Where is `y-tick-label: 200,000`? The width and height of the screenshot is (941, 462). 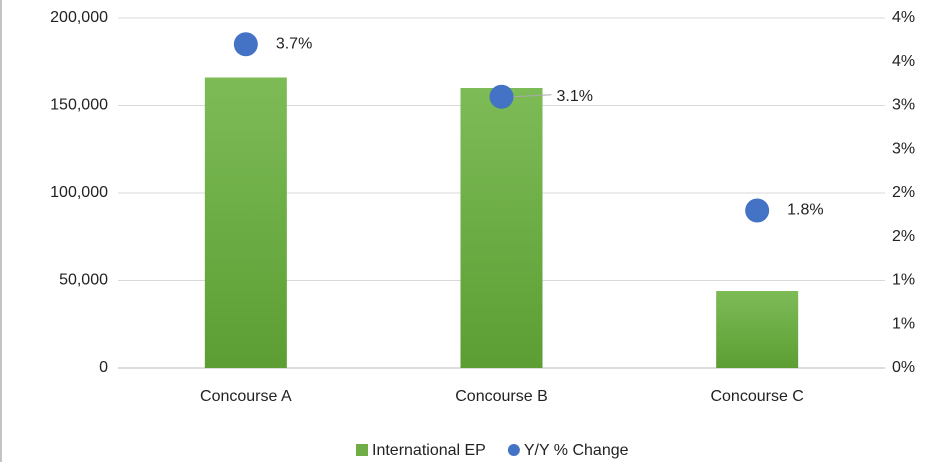
y-tick-label: 200,000 is located at coordinates (79, 17).